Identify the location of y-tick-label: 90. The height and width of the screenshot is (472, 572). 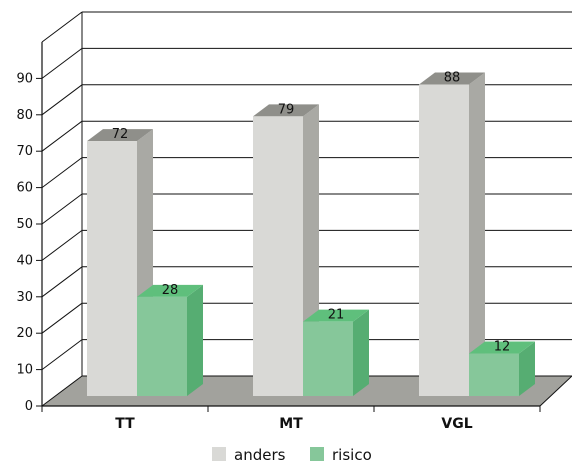
(24, 78).